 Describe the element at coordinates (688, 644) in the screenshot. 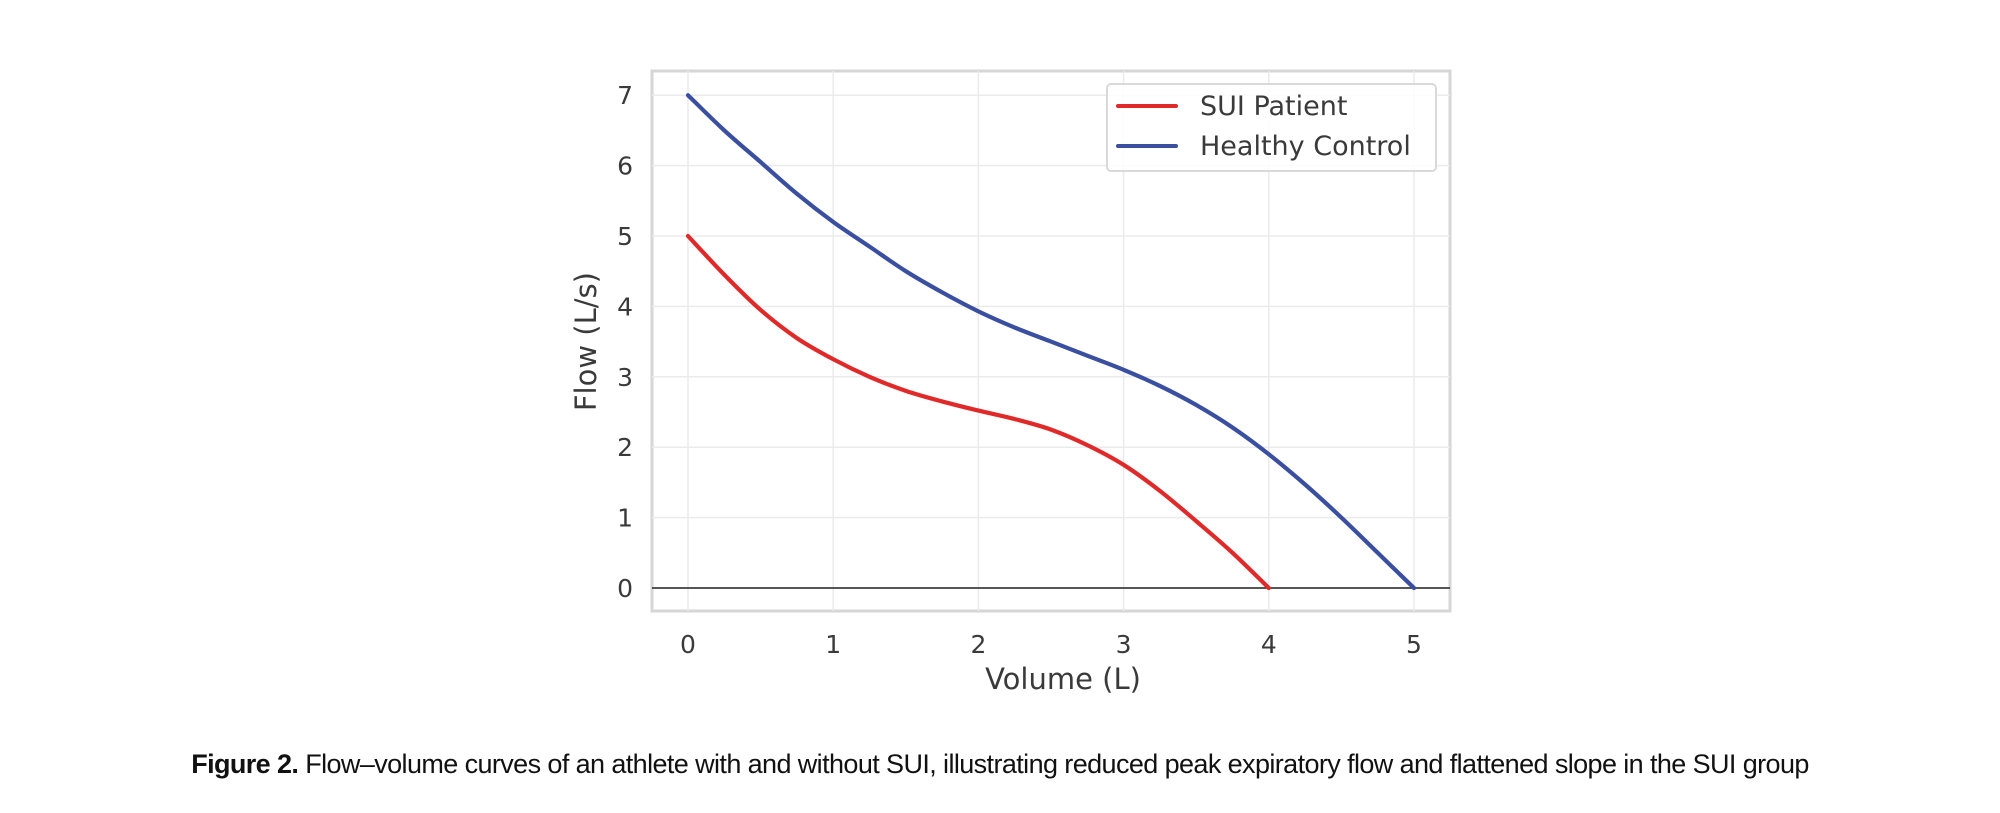

I see `x-tick-label: 0` at that location.